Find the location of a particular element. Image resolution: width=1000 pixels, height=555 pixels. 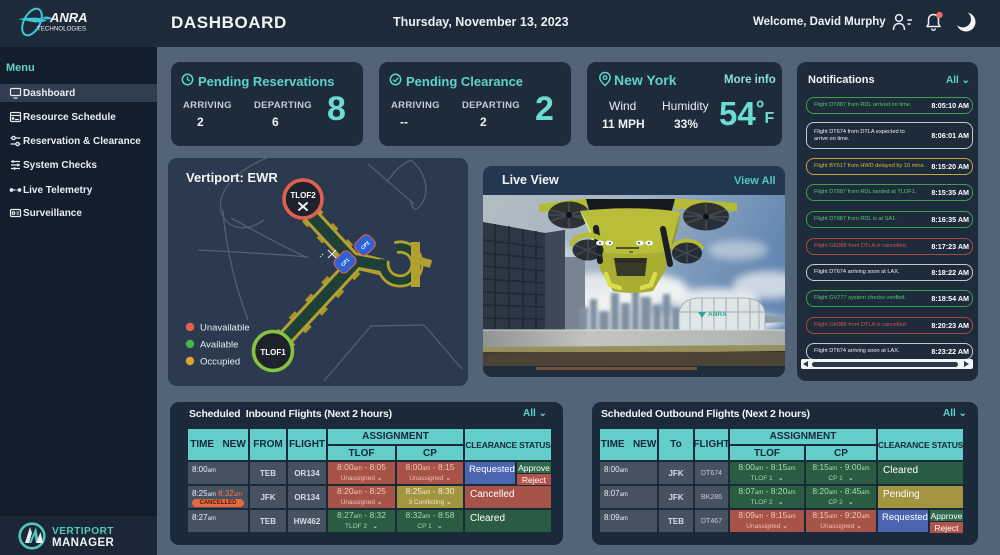

svg-text: MANAGER is located at coordinates (83, 543).